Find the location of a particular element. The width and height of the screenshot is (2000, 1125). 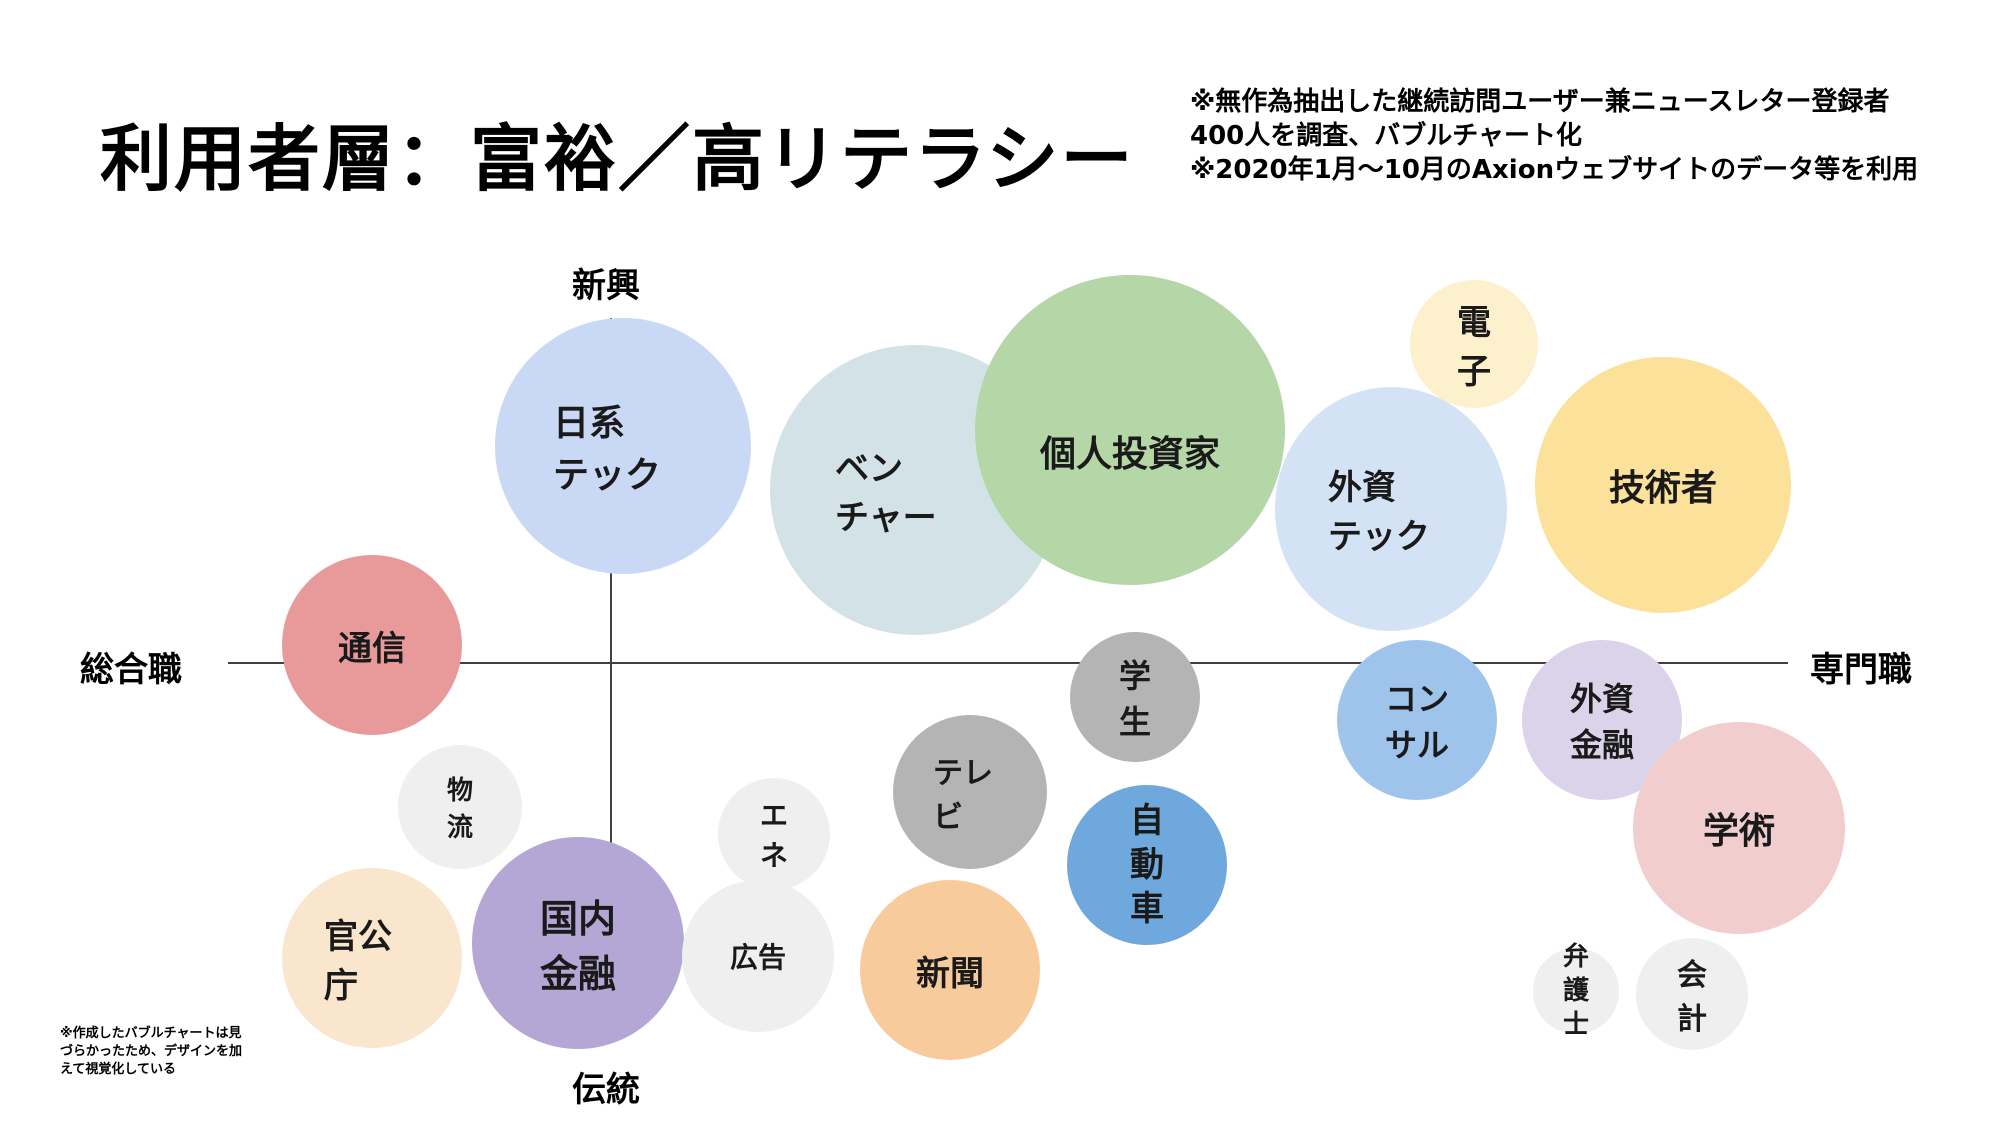

bubble-label: 通信 is located at coordinates (372, 648).